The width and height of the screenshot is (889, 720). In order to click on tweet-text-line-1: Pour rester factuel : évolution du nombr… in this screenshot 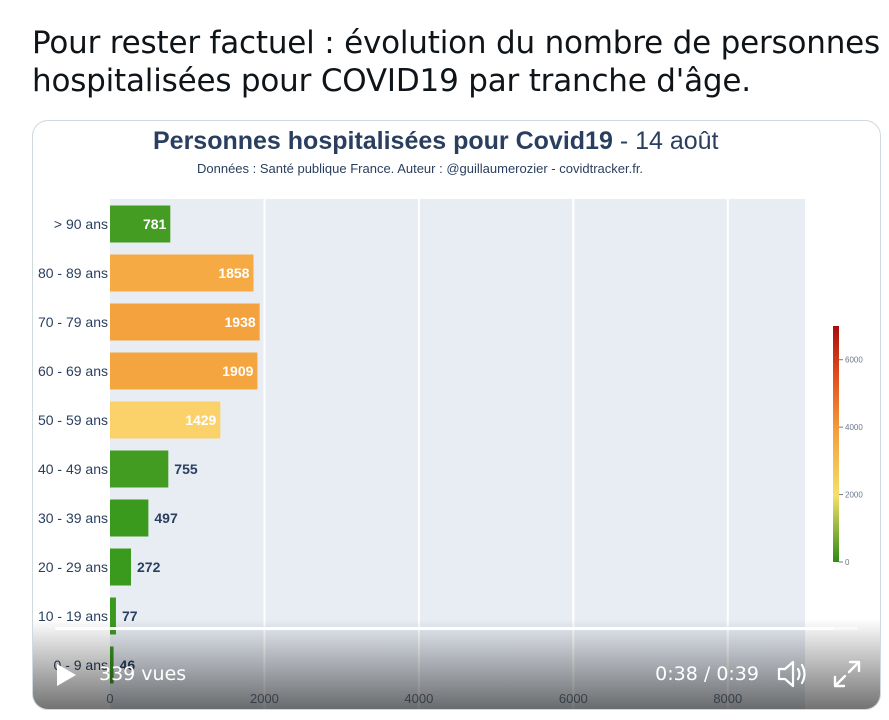, I will do `click(456, 43)`.